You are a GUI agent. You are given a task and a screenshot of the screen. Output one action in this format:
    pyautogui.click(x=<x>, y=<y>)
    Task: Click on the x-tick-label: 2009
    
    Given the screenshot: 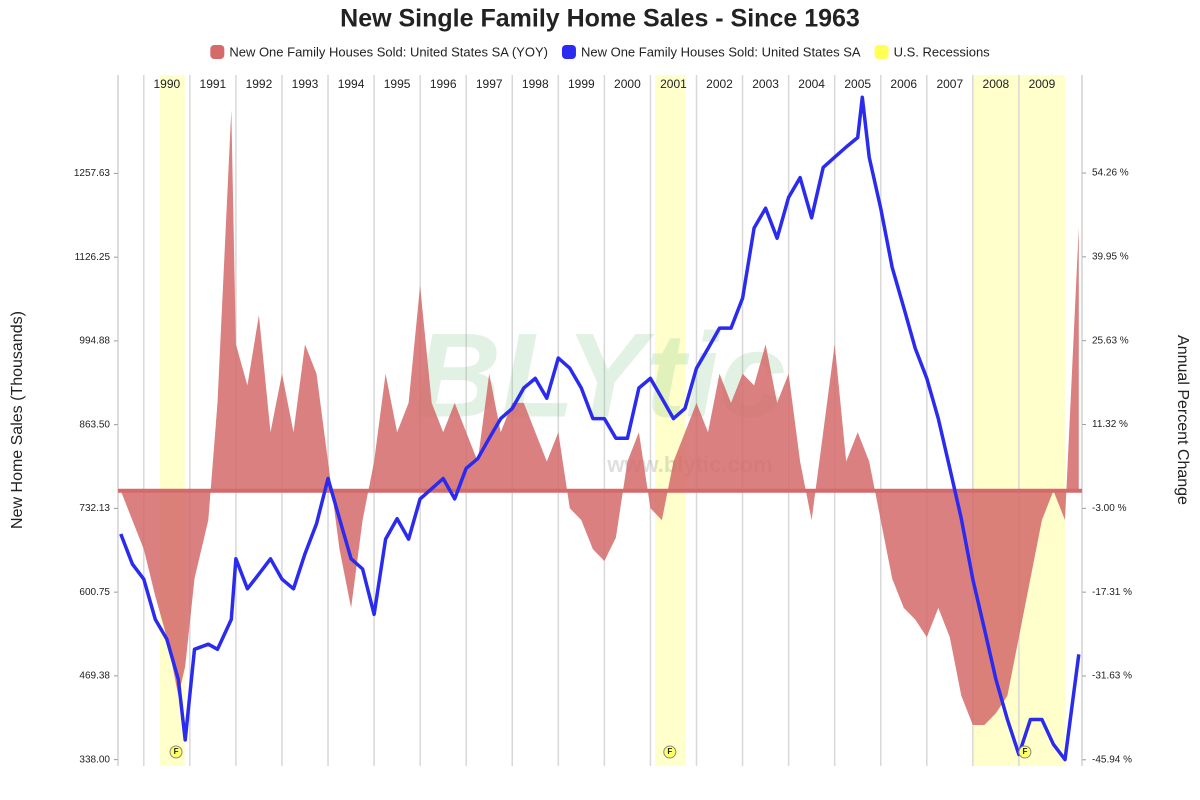 What is the action you would take?
    pyautogui.click(x=1042, y=84)
    